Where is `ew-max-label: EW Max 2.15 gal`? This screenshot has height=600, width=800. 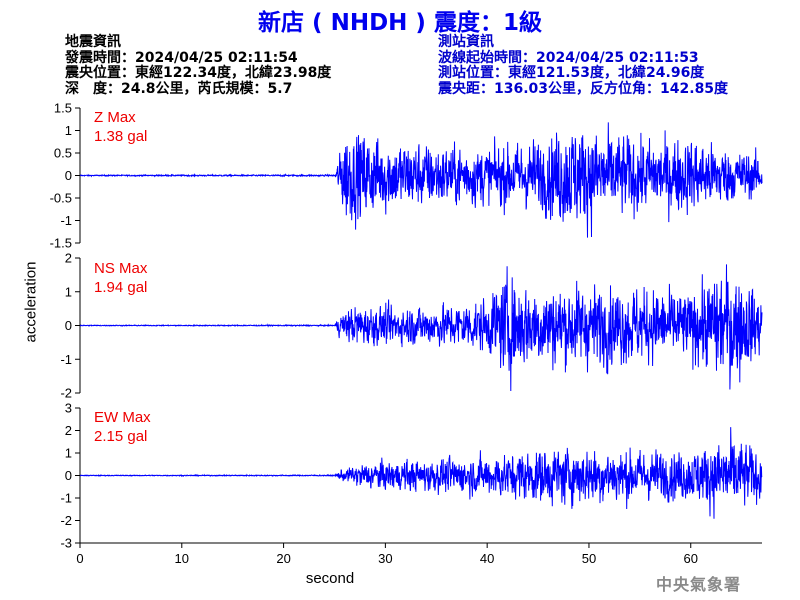
ew-max-label: EW Max 2.15 gal is located at coordinates (122, 427).